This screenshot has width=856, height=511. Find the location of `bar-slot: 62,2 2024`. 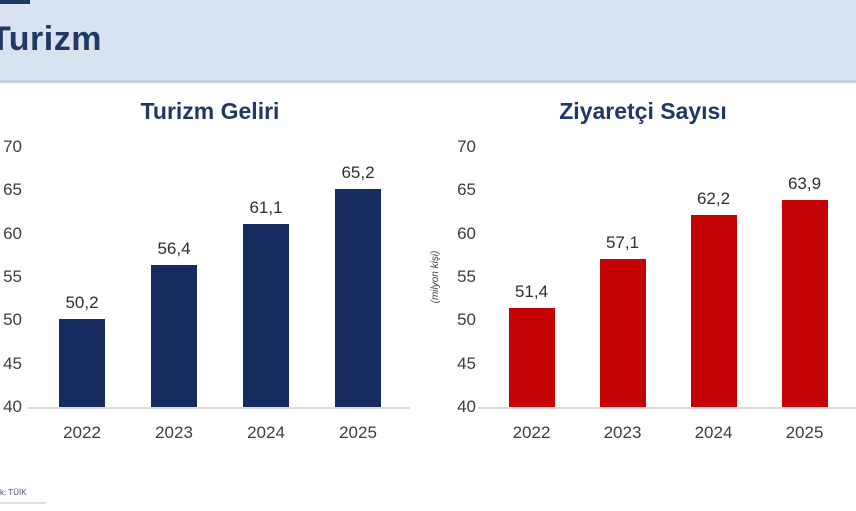

bar-slot: 62,2 2024 is located at coordinates (713, 294).